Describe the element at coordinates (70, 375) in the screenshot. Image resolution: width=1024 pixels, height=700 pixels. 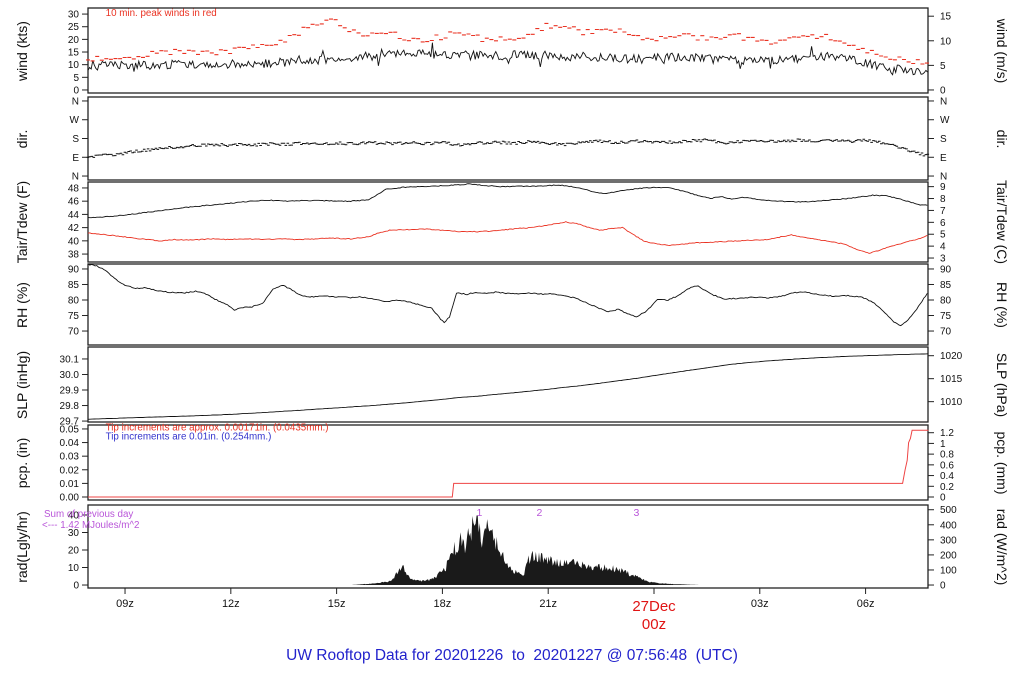
I see `y-tick-label-left: 30.0` at that location.